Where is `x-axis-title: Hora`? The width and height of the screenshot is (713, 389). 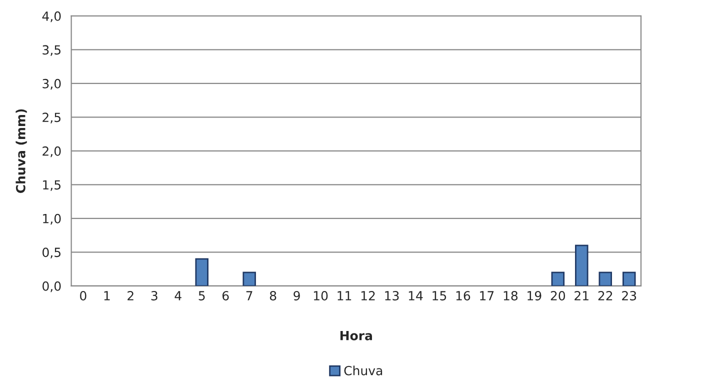 x-axis-title: Hora is located at coordinates (356, 335).